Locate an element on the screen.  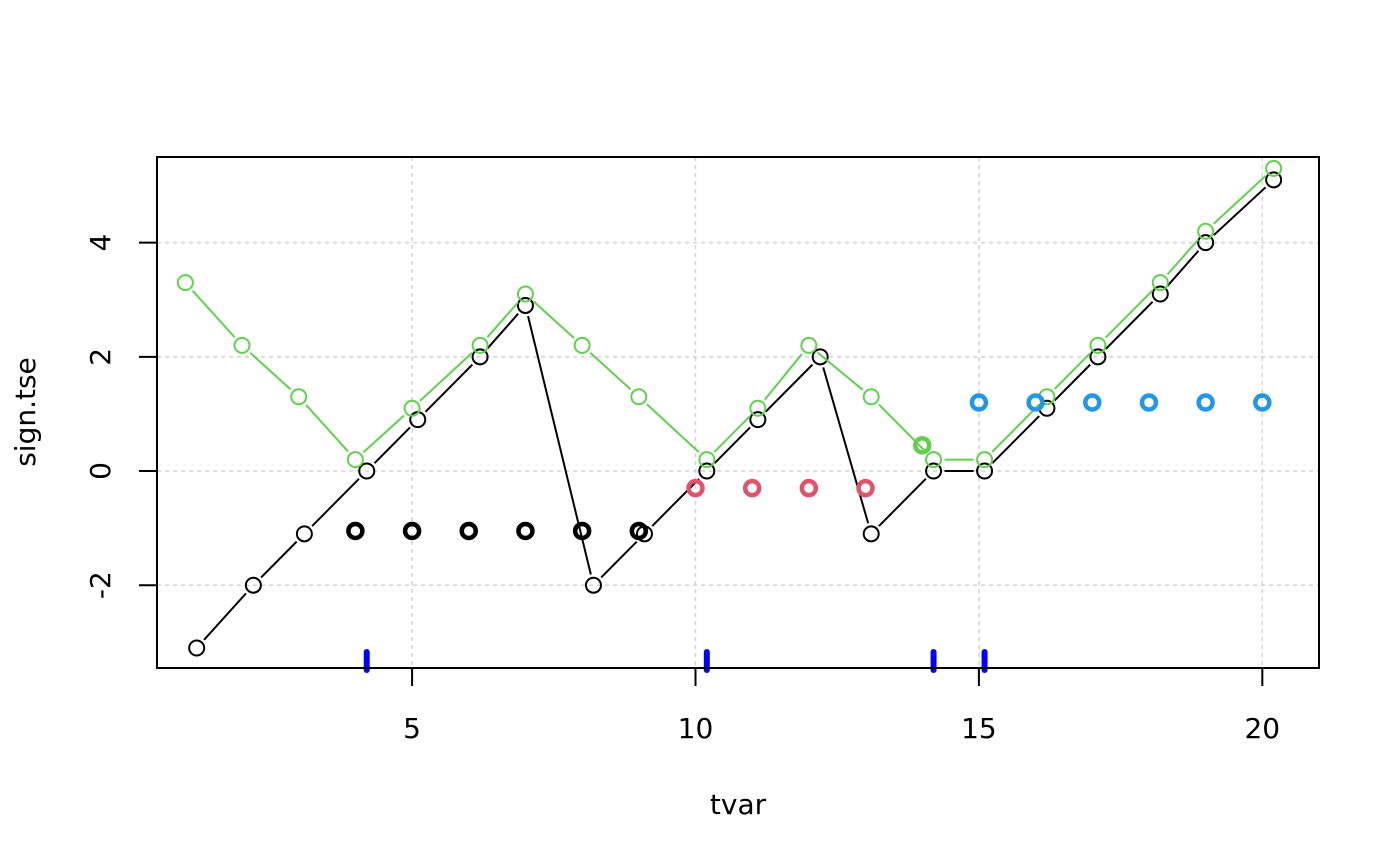
y-tick-label: -2 is located at coordinates (100, 585).